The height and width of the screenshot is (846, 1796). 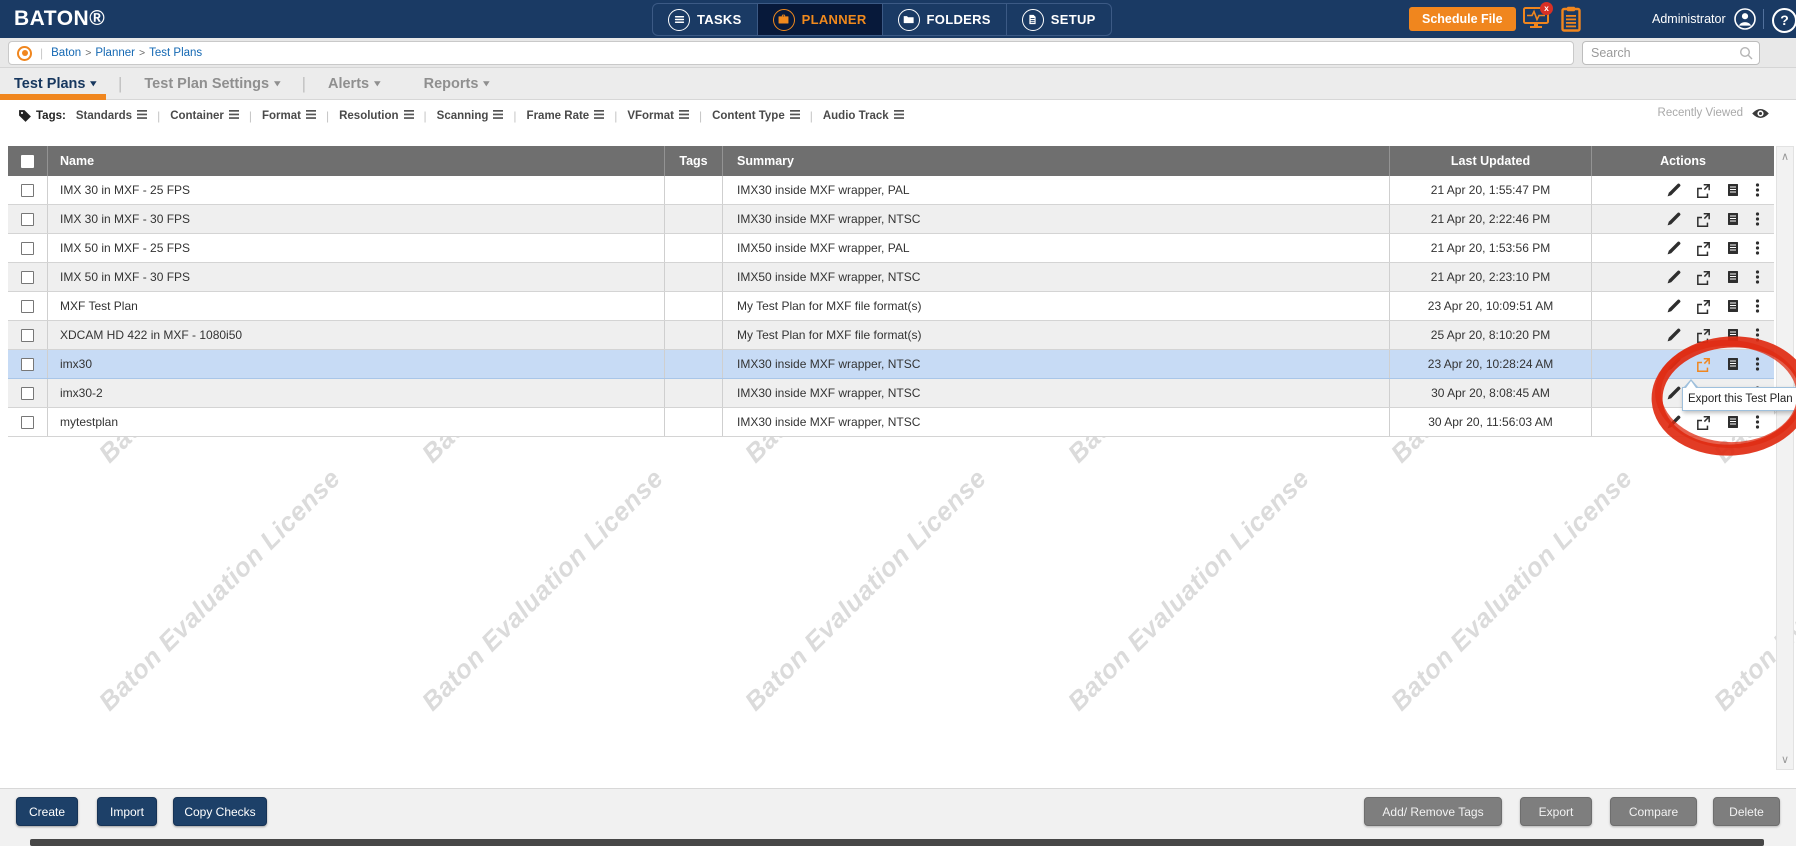 What do you see at coordinates (212, 83) in the screenshot?
I see `tab-test-plan-settings: Test Plan Settings ▾` at bounding box center [212, 83].